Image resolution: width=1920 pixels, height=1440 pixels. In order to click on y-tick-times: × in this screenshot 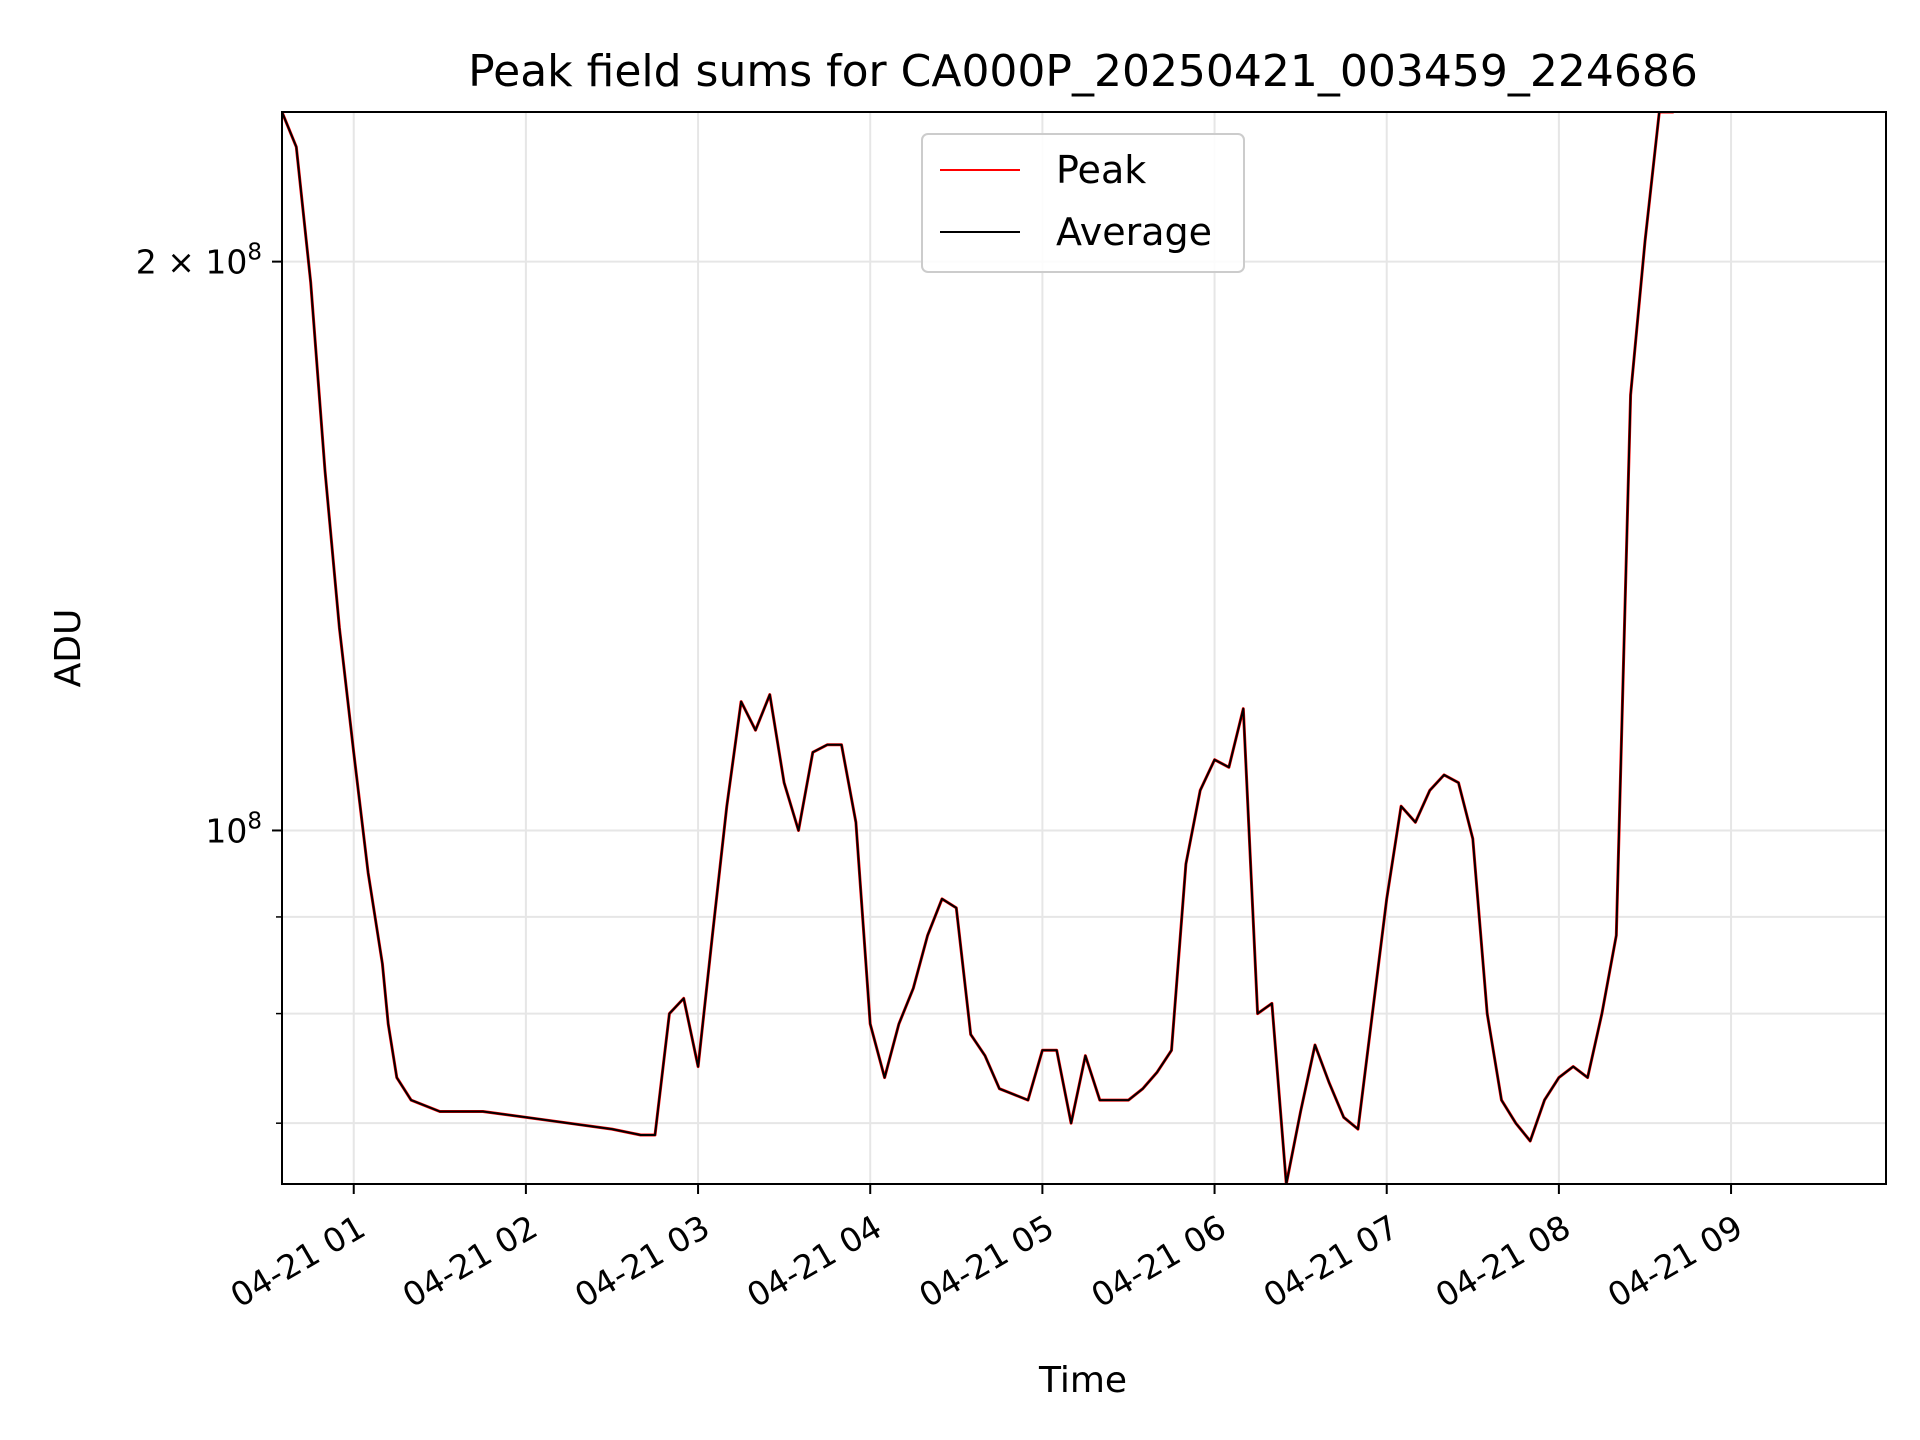, I will do `click(186, 262)`.